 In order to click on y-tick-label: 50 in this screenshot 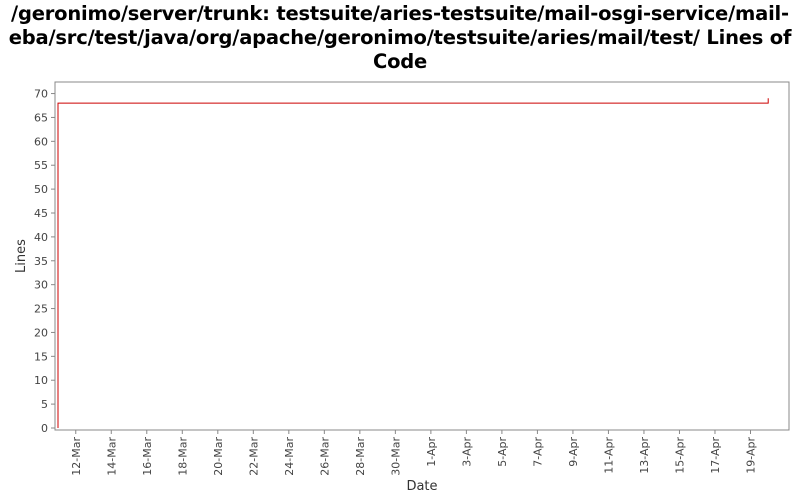, I will do `click(41, 189)`.